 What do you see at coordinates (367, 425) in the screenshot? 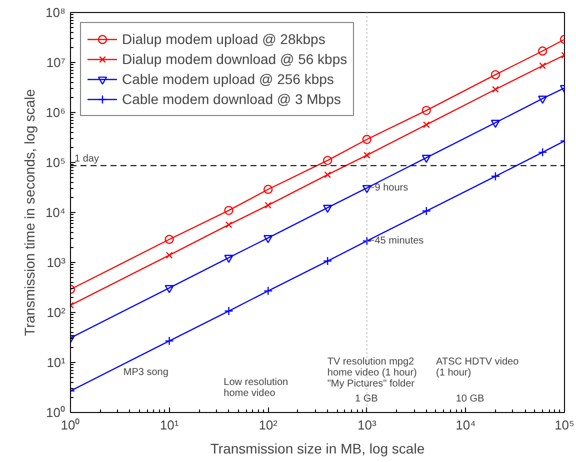
I see `x-tick-label: 10³` at bounding box center [367, 425].